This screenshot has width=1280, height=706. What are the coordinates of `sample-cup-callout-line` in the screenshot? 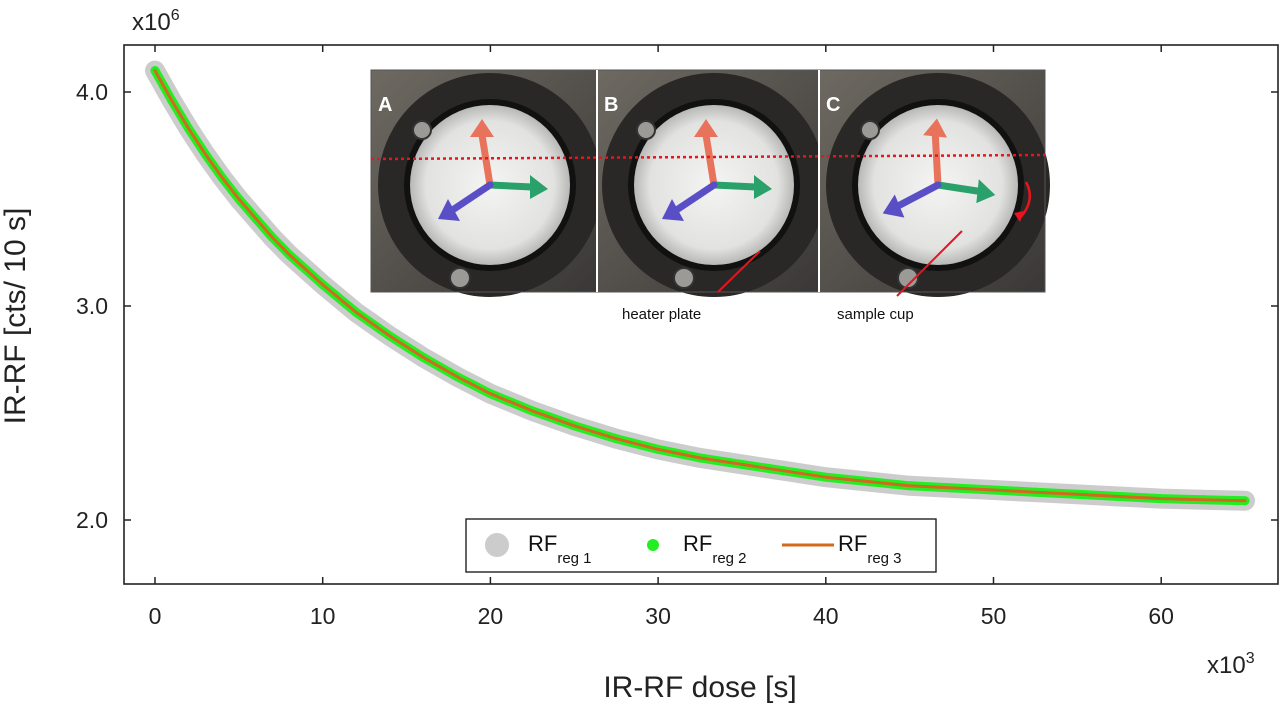 It's located at (929, 263).